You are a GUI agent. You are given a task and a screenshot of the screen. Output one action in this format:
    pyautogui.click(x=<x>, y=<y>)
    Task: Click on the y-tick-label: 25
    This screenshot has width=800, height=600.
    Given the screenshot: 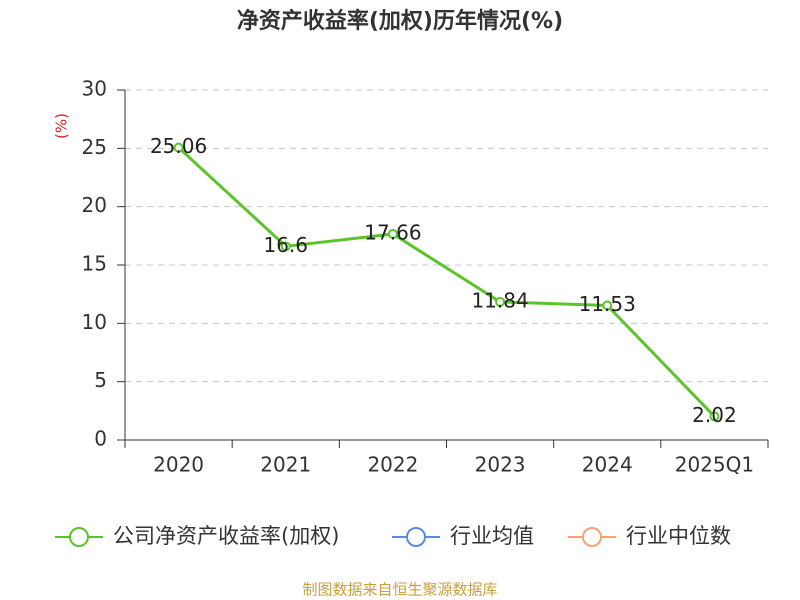 What is the action you would take?
    pyautogui.click(x=94, y=147)
    